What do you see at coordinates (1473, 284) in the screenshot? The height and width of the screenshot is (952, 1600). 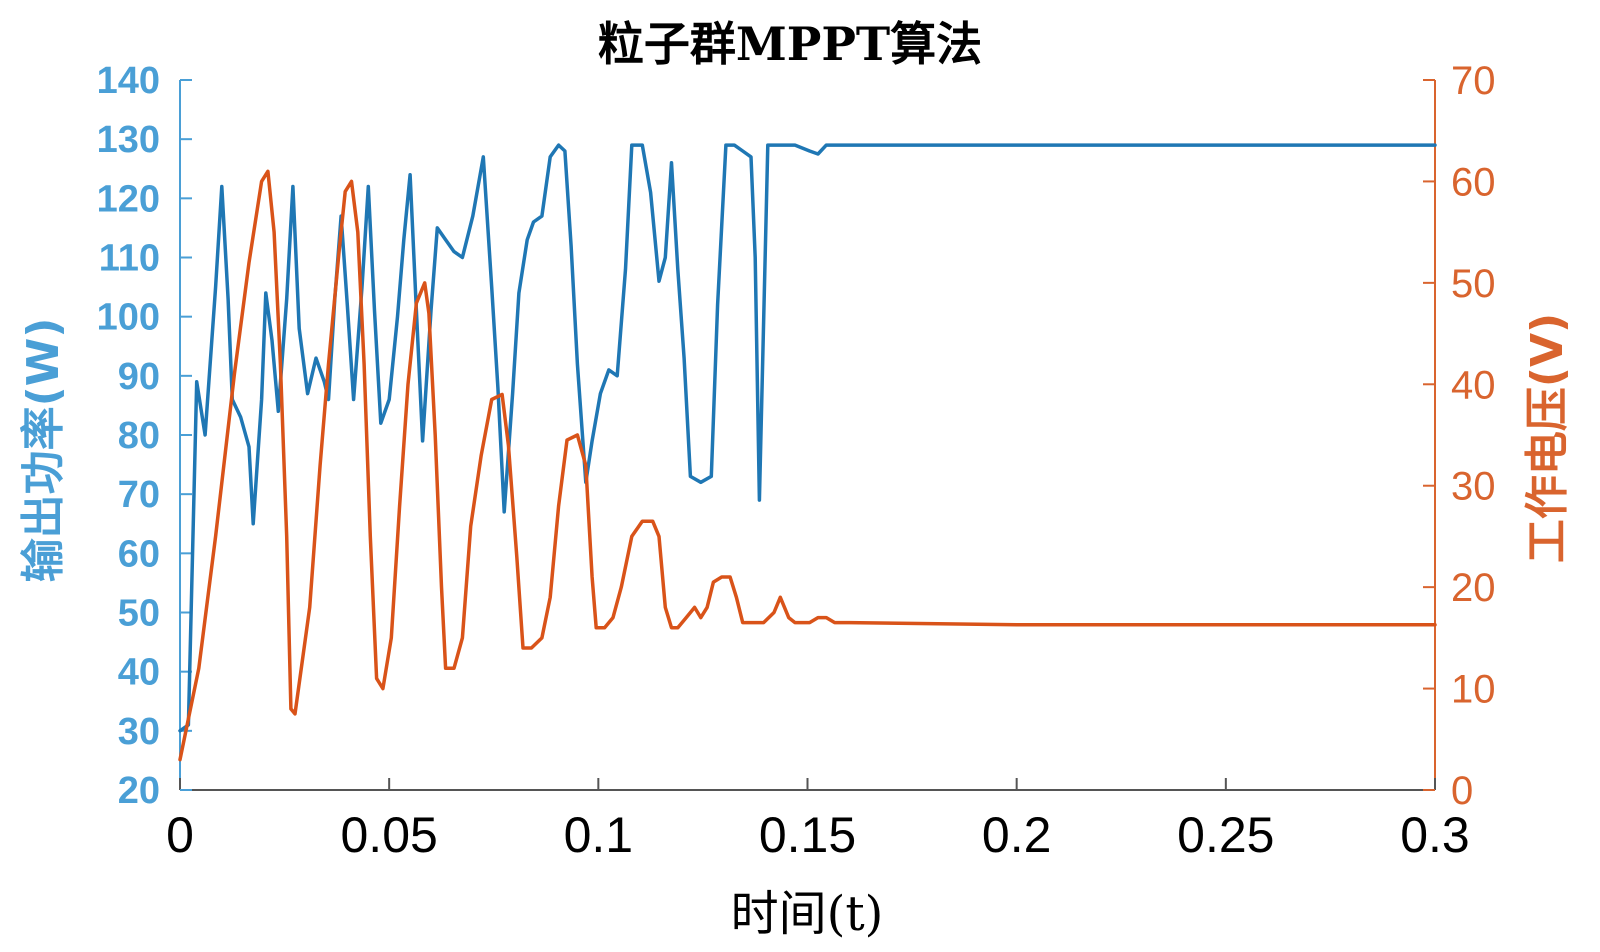 I see `y-right-tick-label: 50` at bounding box center [1473, 284].